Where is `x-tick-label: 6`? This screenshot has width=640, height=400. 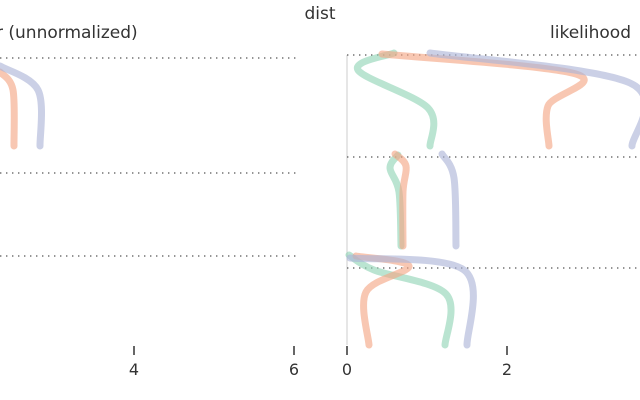
x-tick-label: 6 is located at coordinates (294, 369).